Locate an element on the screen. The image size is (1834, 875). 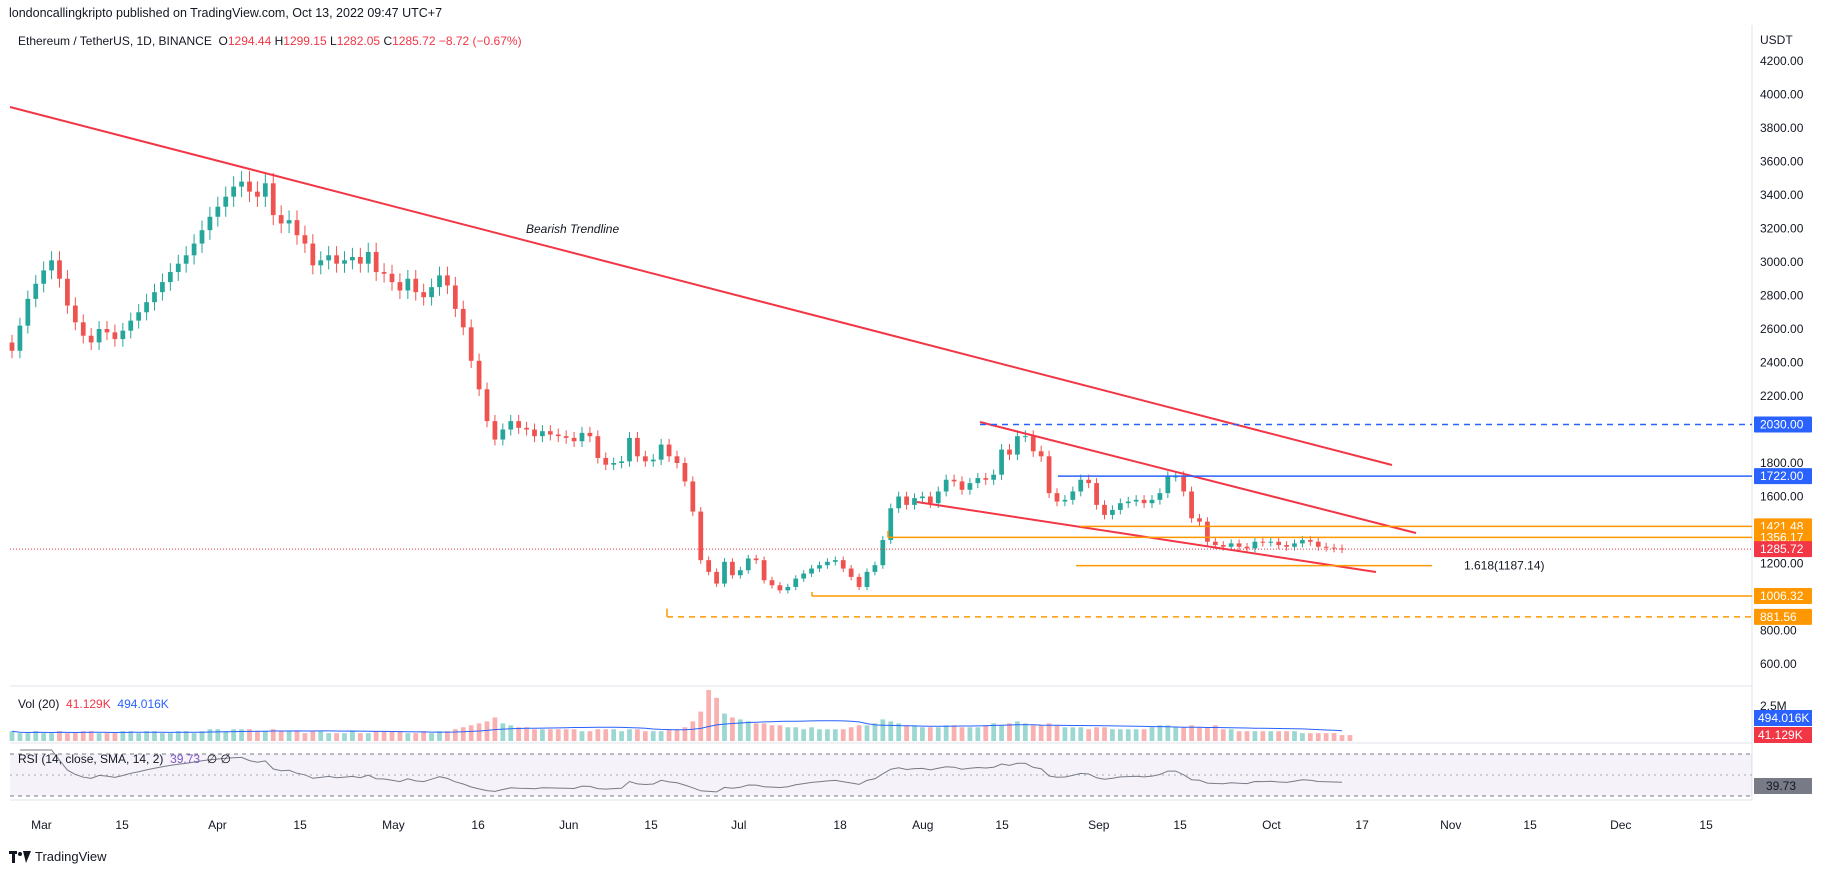
price-tick-label: 600.00 is located at coordinates (1778, 664).